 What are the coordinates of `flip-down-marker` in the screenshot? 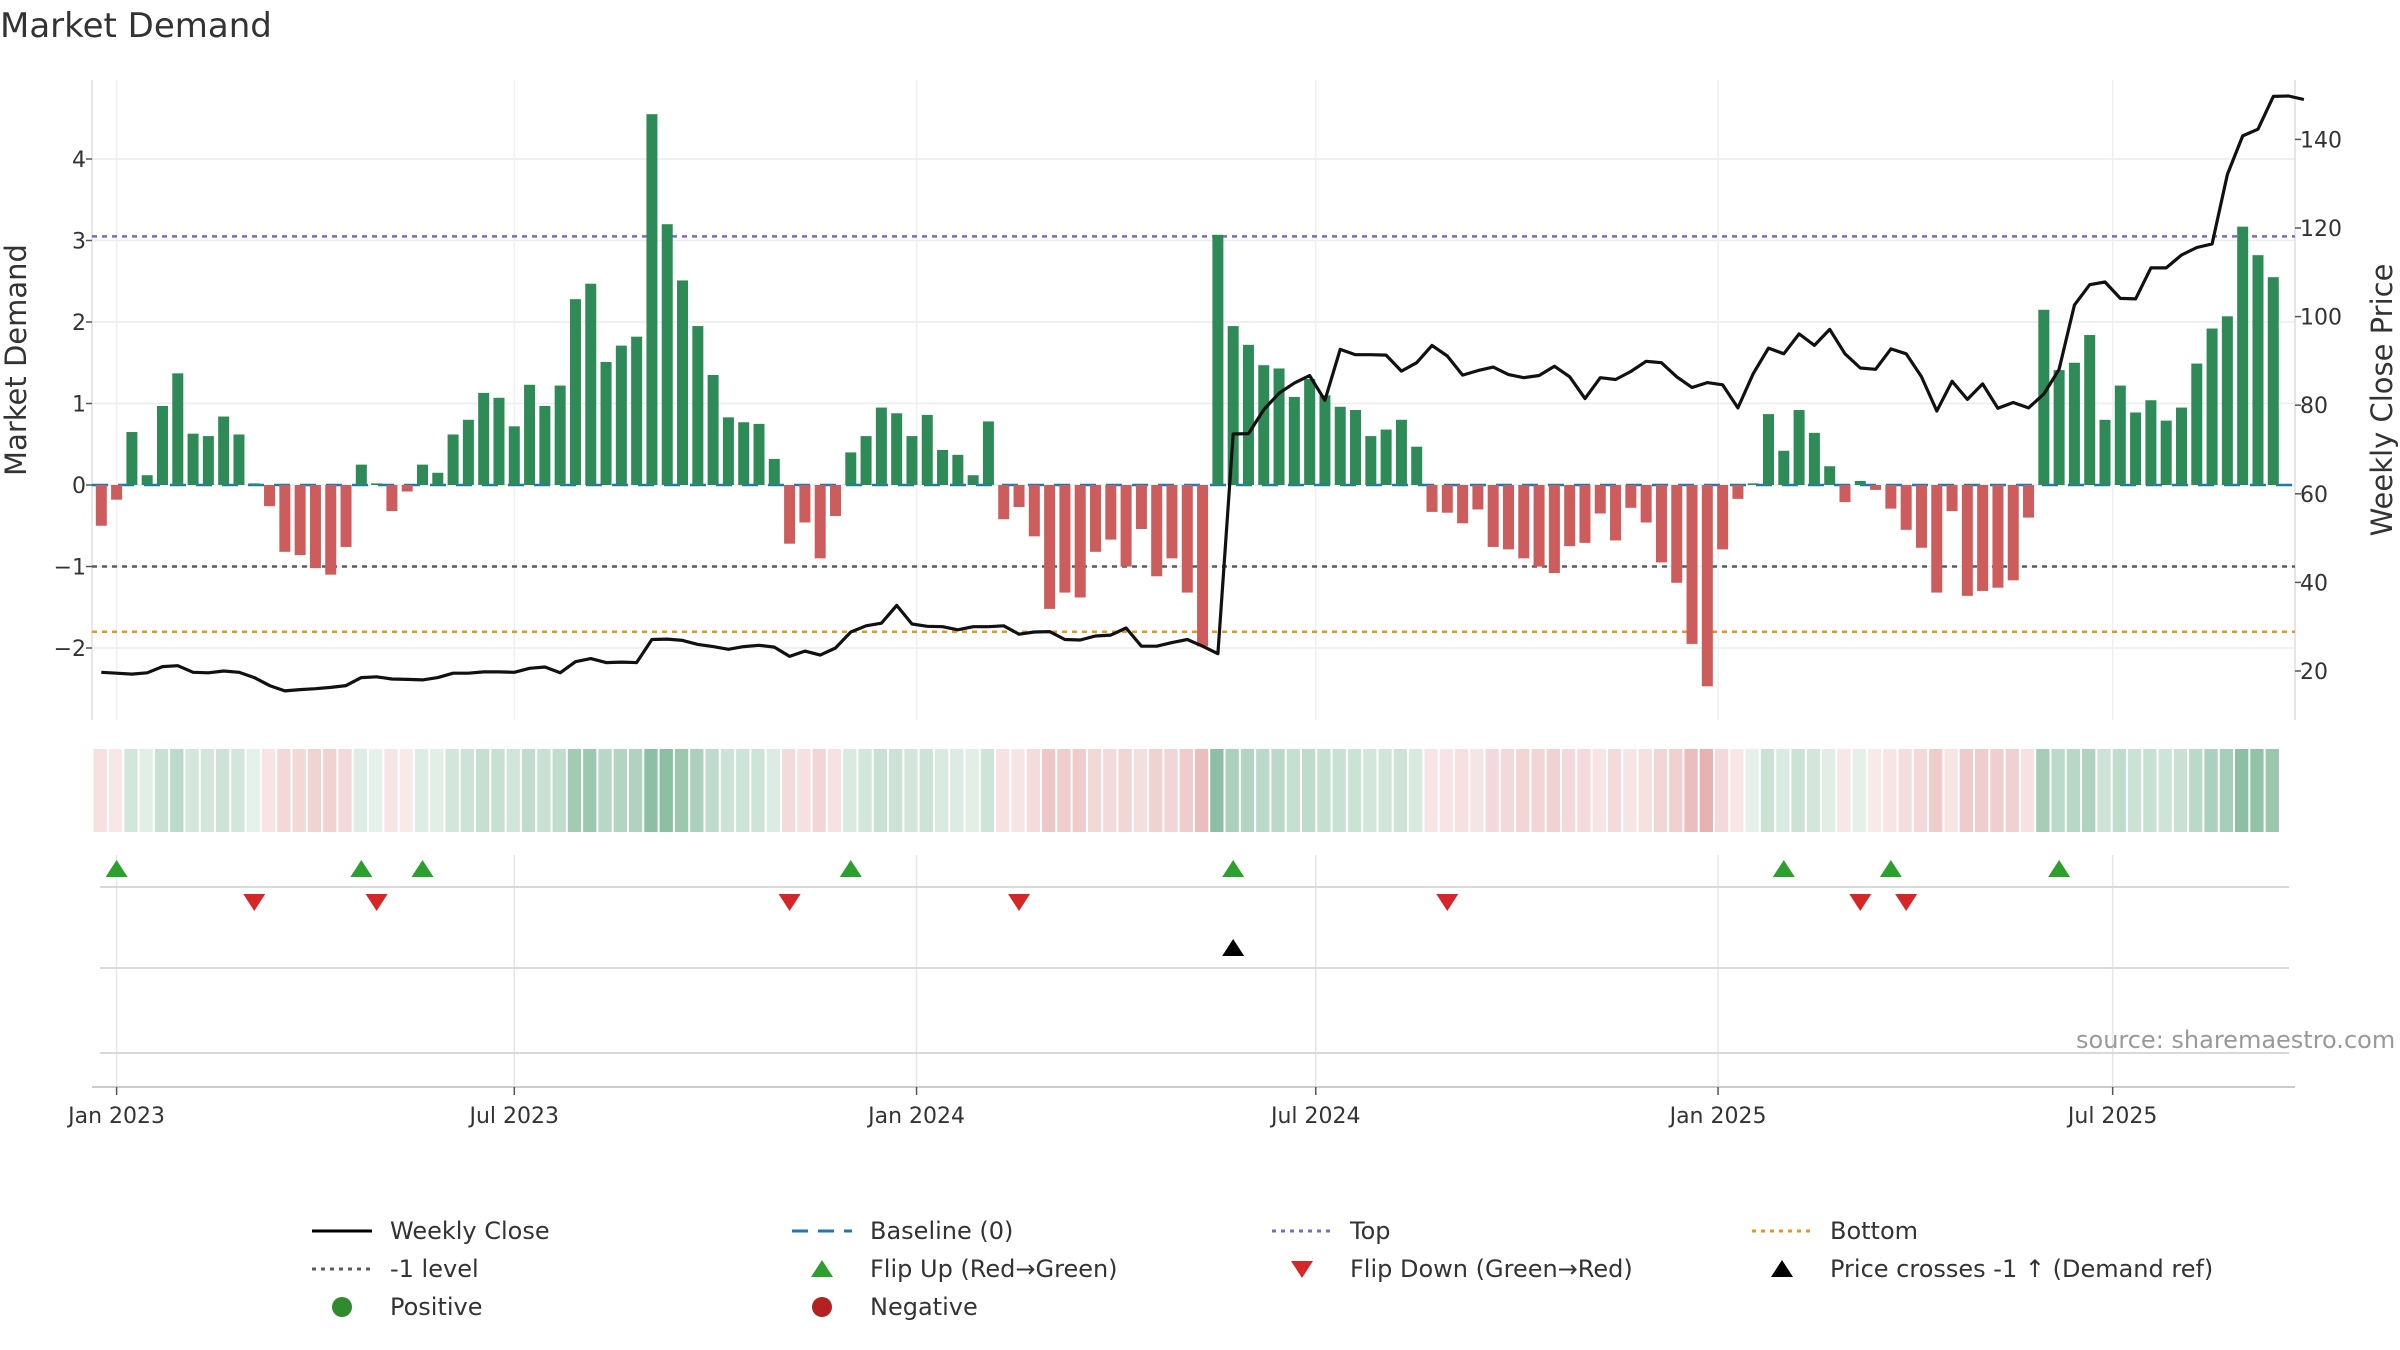 It's located at (376, 902).